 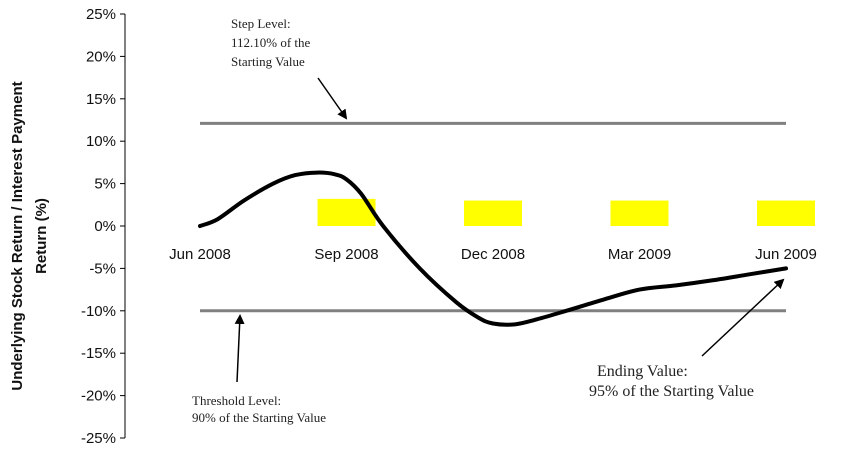 What do you see at coordinates (642, 371) in the screenshot?
I see `ending-value-text-line-1: Ending Value:` at bounding box center [642, 371].